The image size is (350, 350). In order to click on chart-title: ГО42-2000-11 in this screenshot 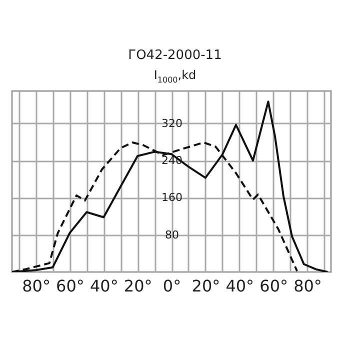, I will do `click(175, 55)`.